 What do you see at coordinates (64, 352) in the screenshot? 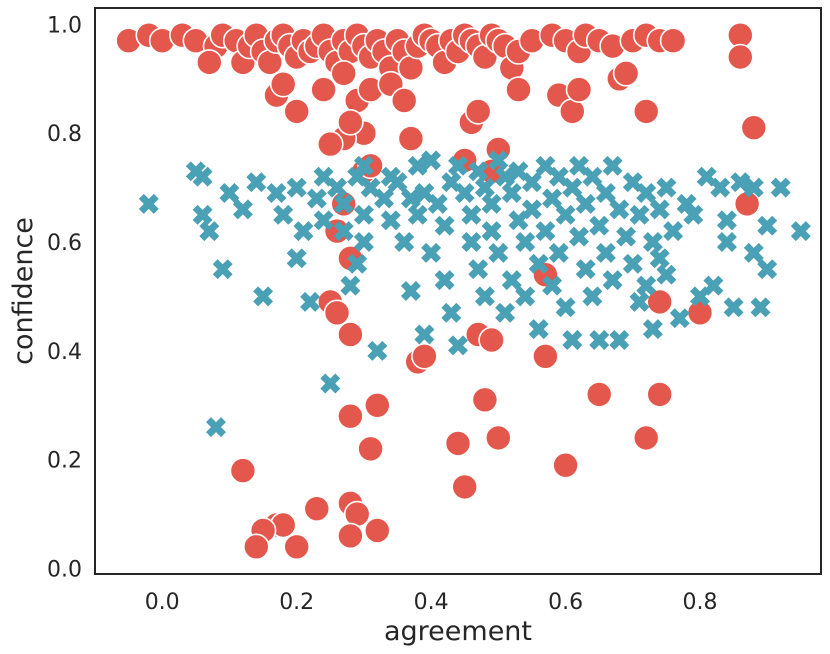
I see `y-tick-label: 0.4` at bounding box center [64, 352].